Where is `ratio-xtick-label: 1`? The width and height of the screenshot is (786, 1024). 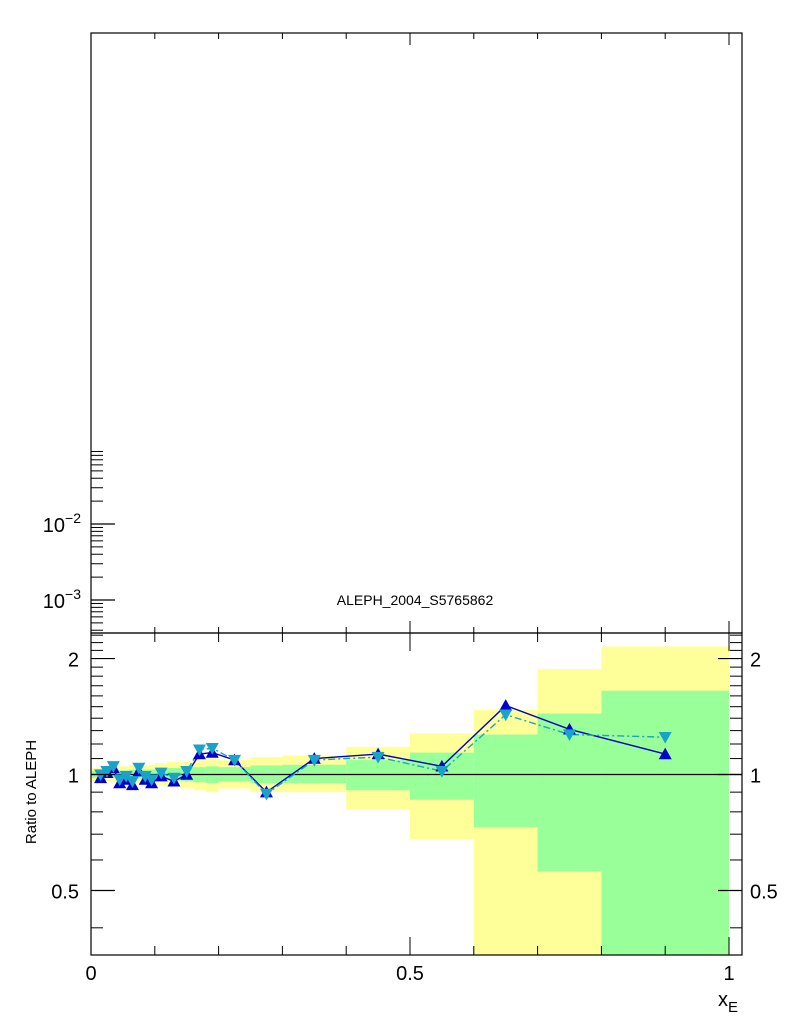
ratio-xtick-label: 1 is located at coordinates (728, 974).